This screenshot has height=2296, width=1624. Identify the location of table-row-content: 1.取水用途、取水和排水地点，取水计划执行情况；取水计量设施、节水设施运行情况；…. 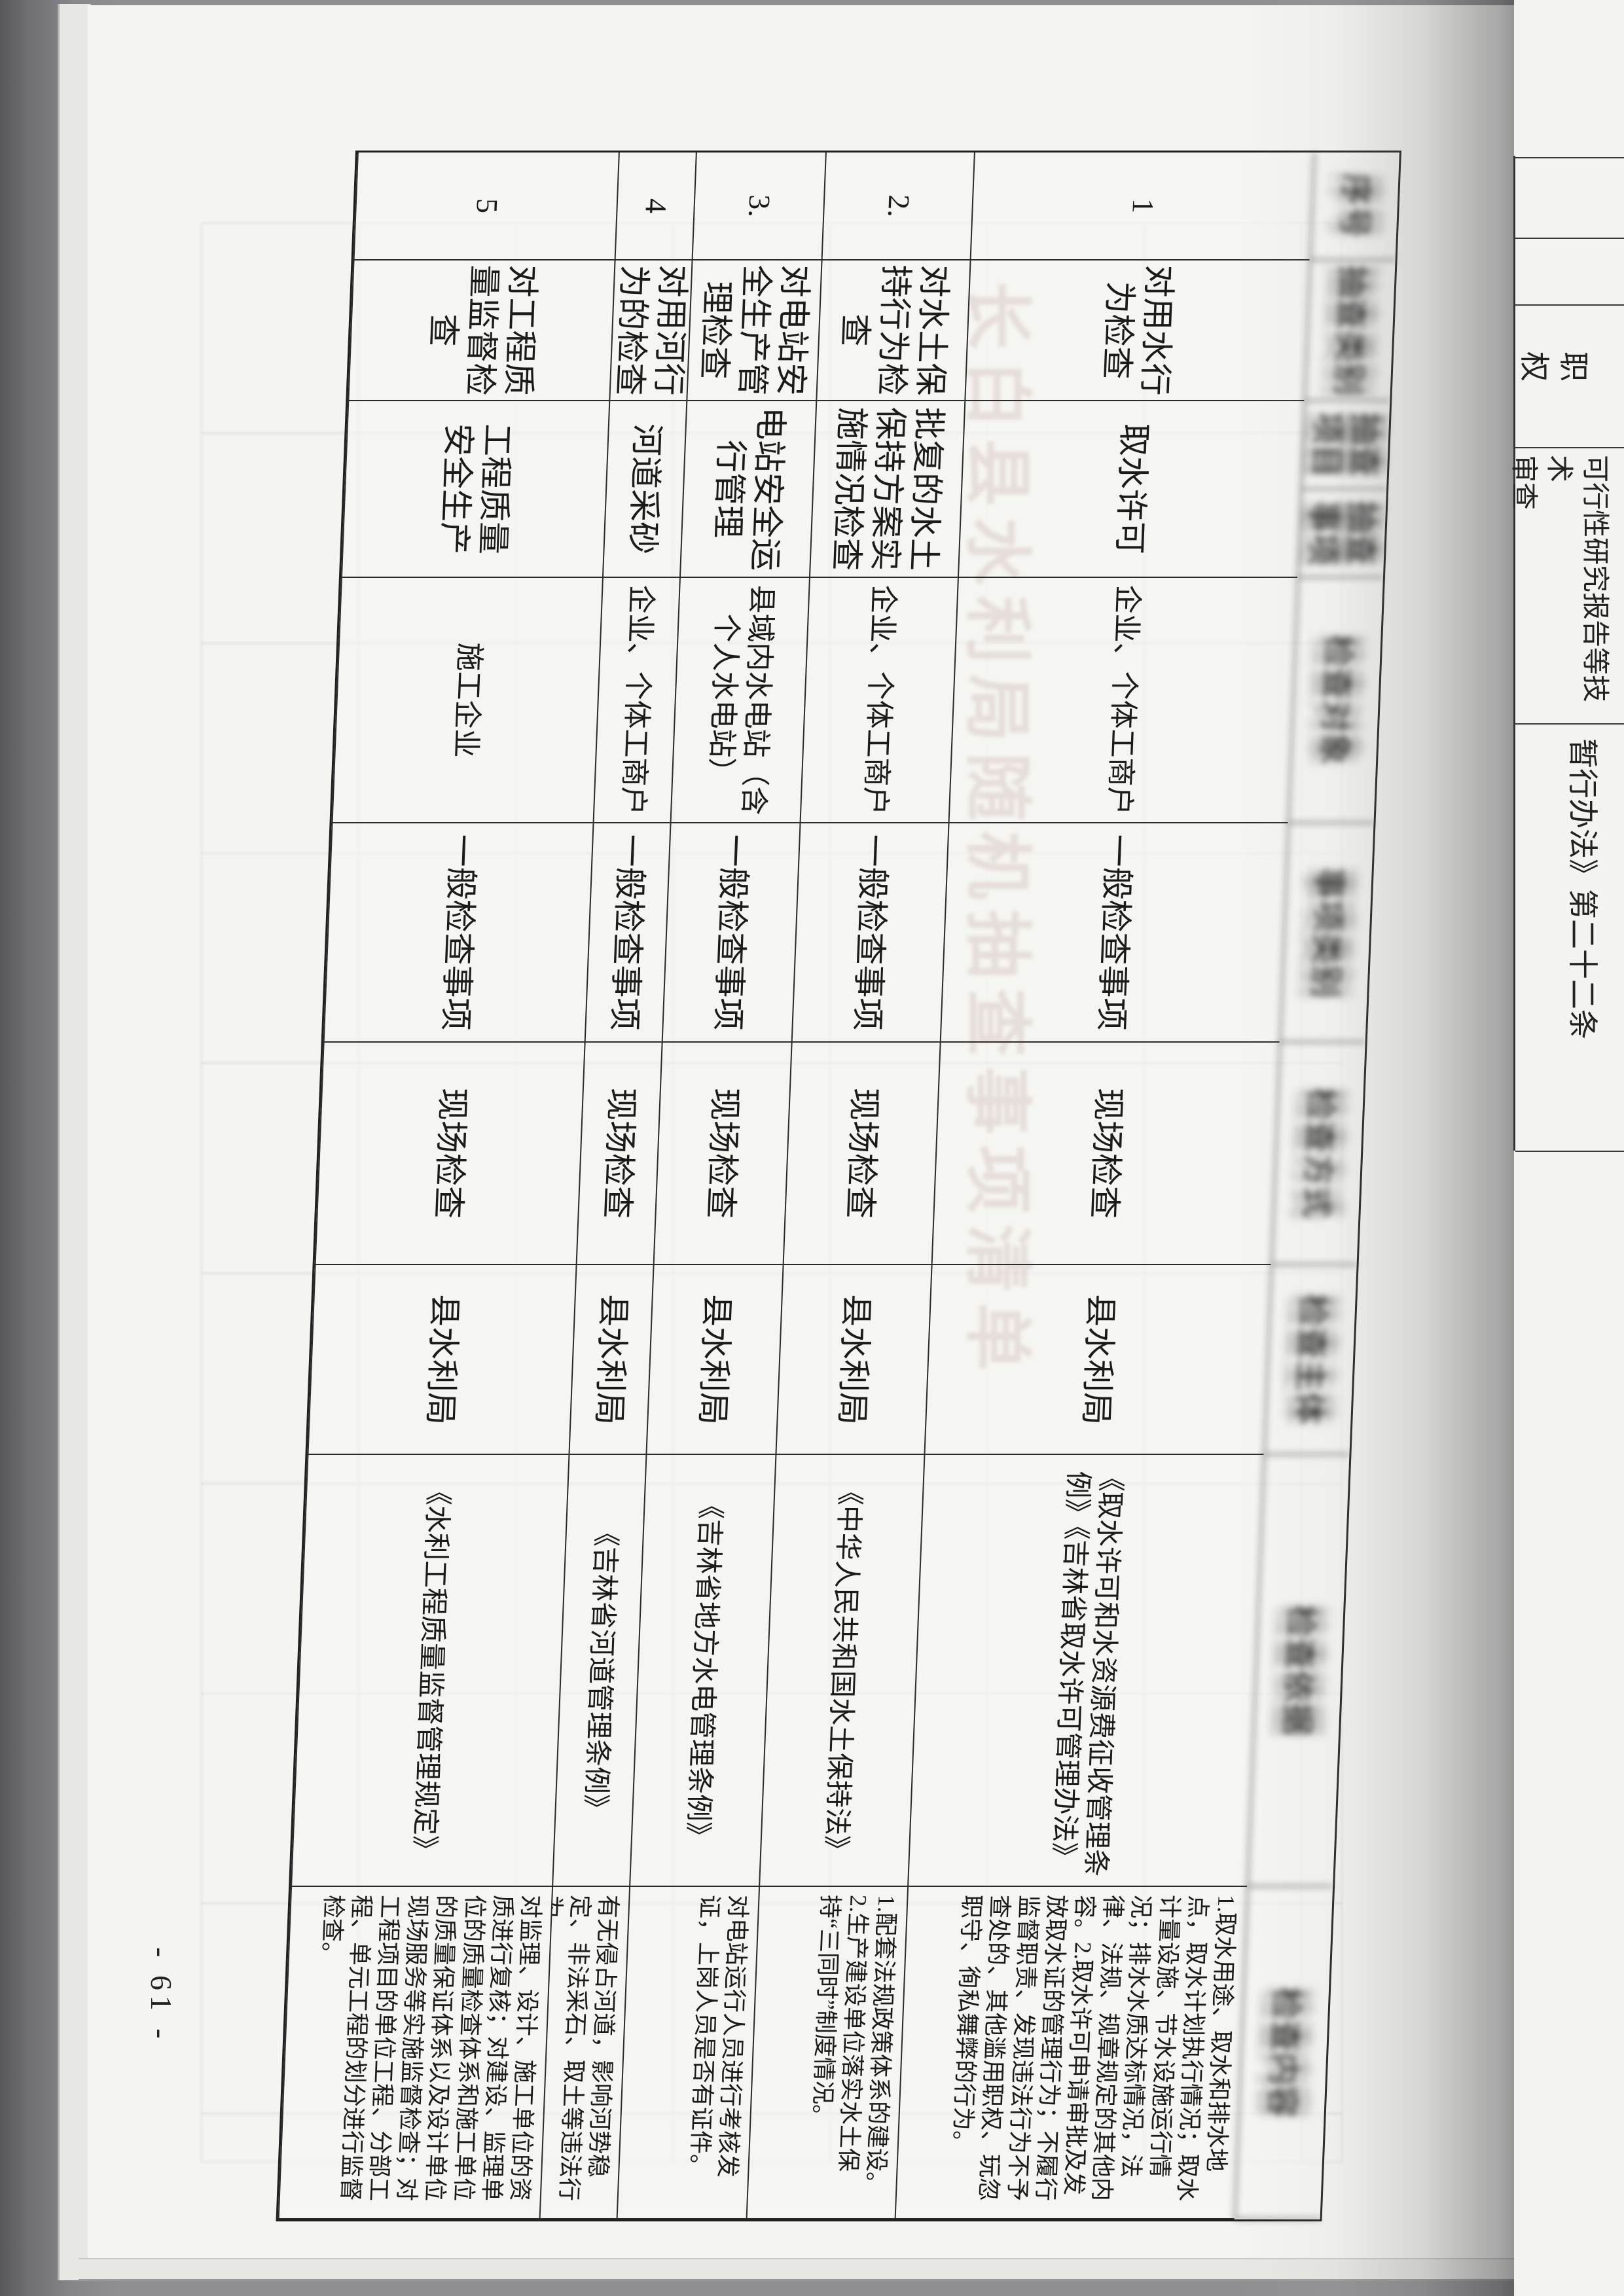
(1071, 2053).